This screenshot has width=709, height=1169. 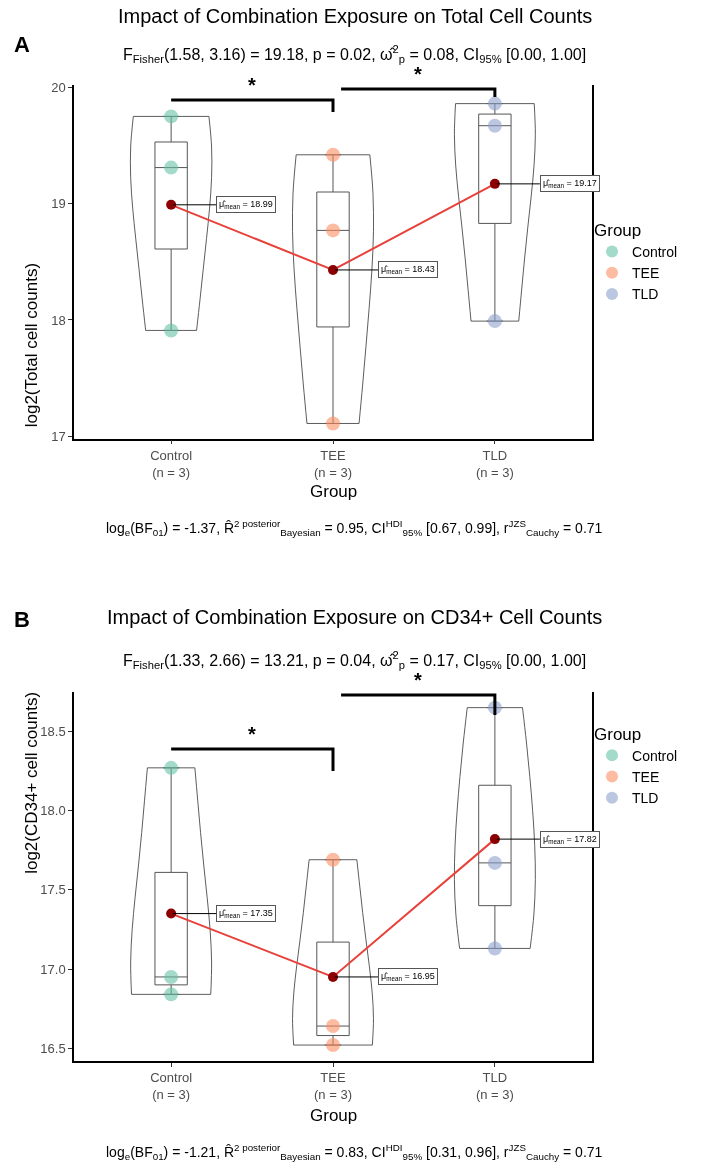 I want to click on y-tick-label: 17.5, so click(x=53, y=890).